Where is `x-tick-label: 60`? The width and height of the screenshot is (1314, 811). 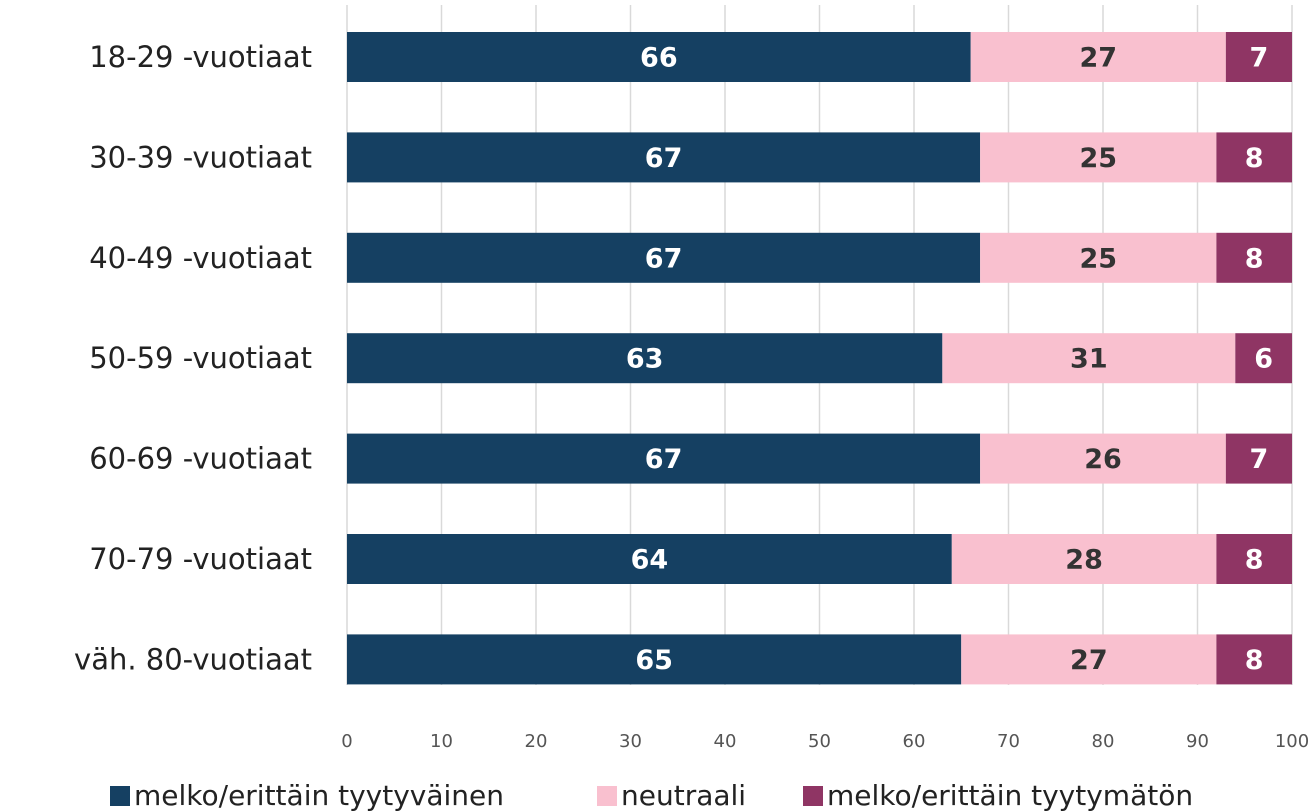
x-tick-label: 60 is located at coordinates (914, 741).